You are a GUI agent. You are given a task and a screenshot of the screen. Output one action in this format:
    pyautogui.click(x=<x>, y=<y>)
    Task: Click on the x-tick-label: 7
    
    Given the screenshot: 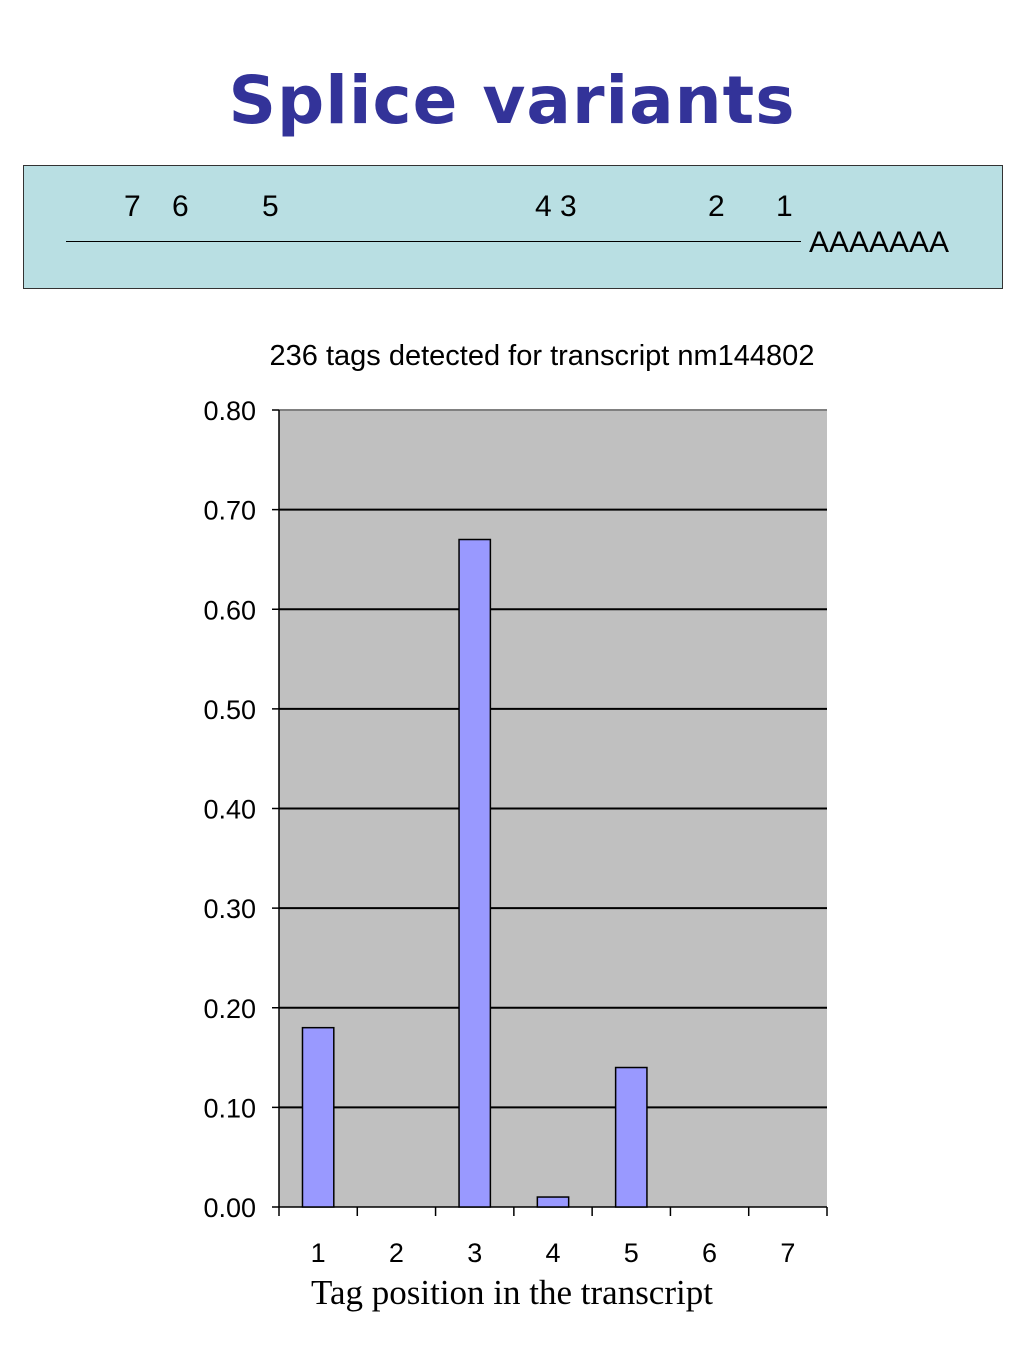 What is the action you would take?
    pyautogui.click(x=787, y=1253)
    